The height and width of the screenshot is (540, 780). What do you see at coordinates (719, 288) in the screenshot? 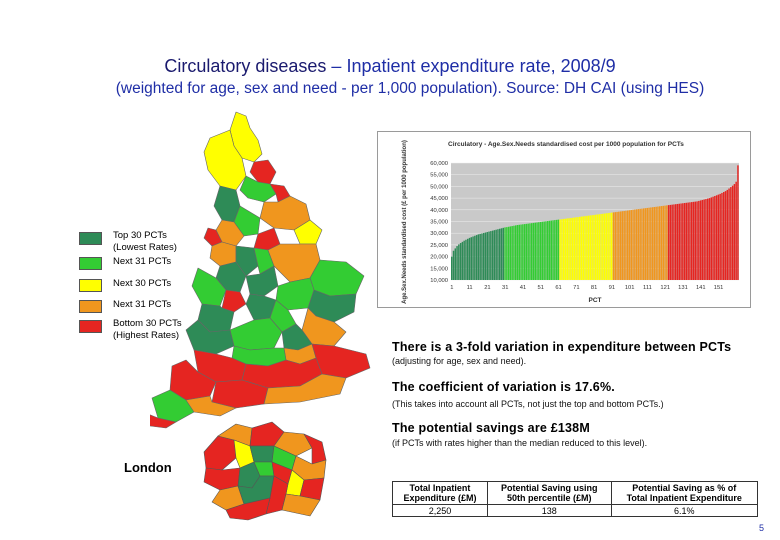
I see `chart-x-tick-label: 151` at bounding box center [719, 288].